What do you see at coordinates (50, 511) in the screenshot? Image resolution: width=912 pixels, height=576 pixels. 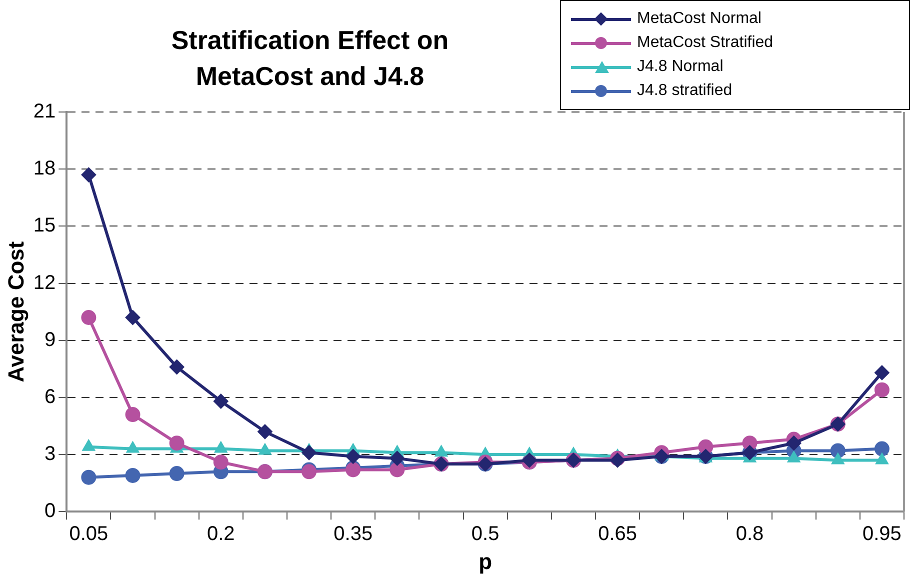 I see `y-tick-label: 0` at bounding box center [50, 511].